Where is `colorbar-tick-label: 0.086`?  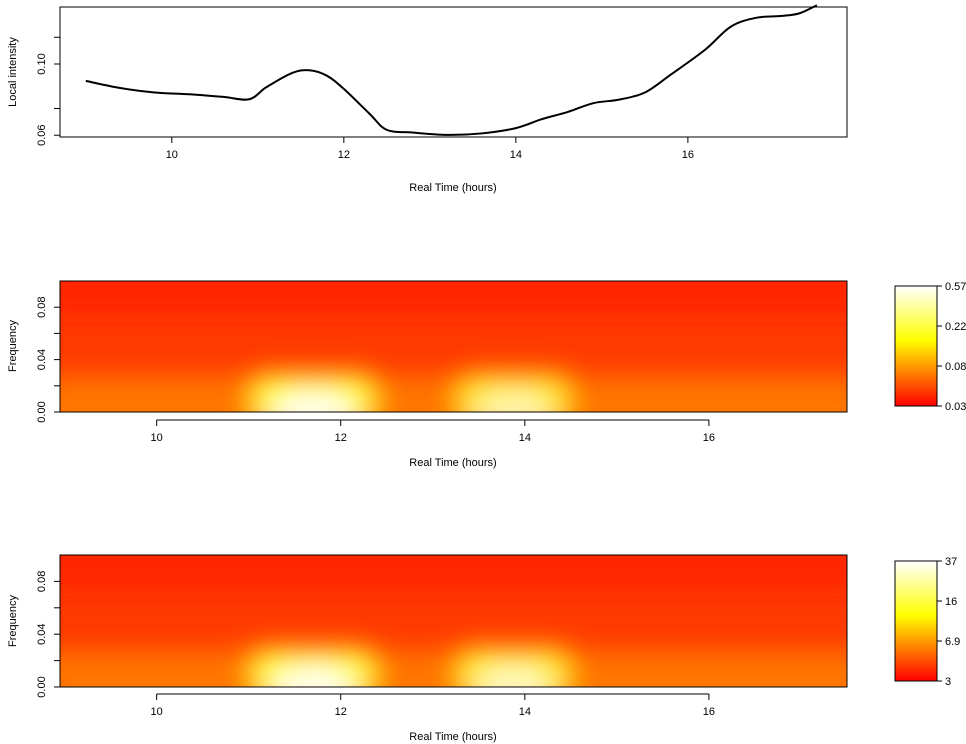
colorbar-tick-label: 0.086 is located at coordinates (955, 367).